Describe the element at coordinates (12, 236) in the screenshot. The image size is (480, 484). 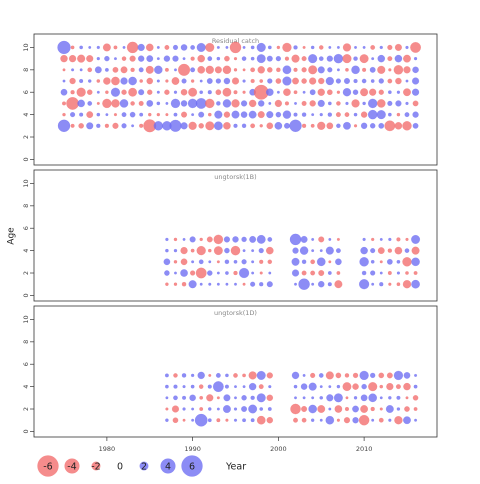
I see `y-axis-label: Age` at that location.